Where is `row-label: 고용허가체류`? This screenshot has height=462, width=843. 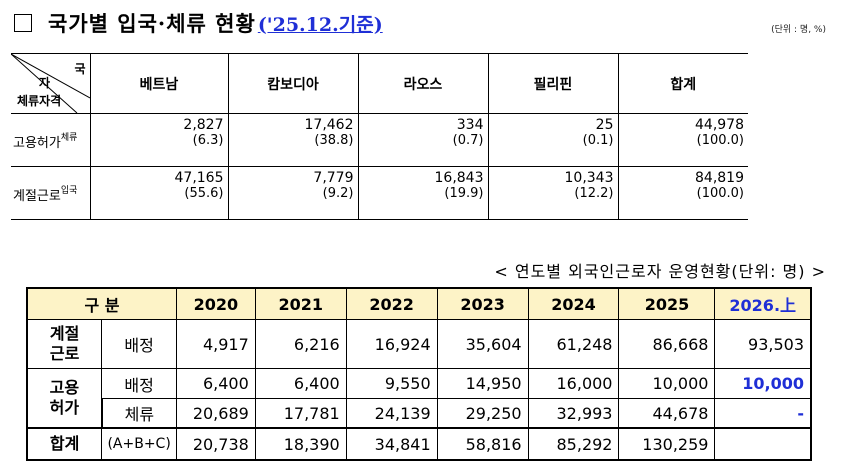
row-label: 고용허가체류 is located at coordinates (51, 140).